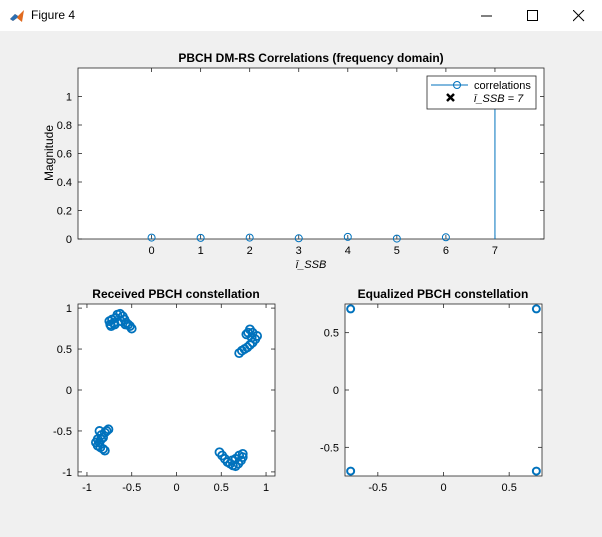 Image resolution: width=602 pixels, height=537 pixels. Describe the element at coordinates (64, 212) in the screenshot. I see `y-tick-label: 0.2` at that location.